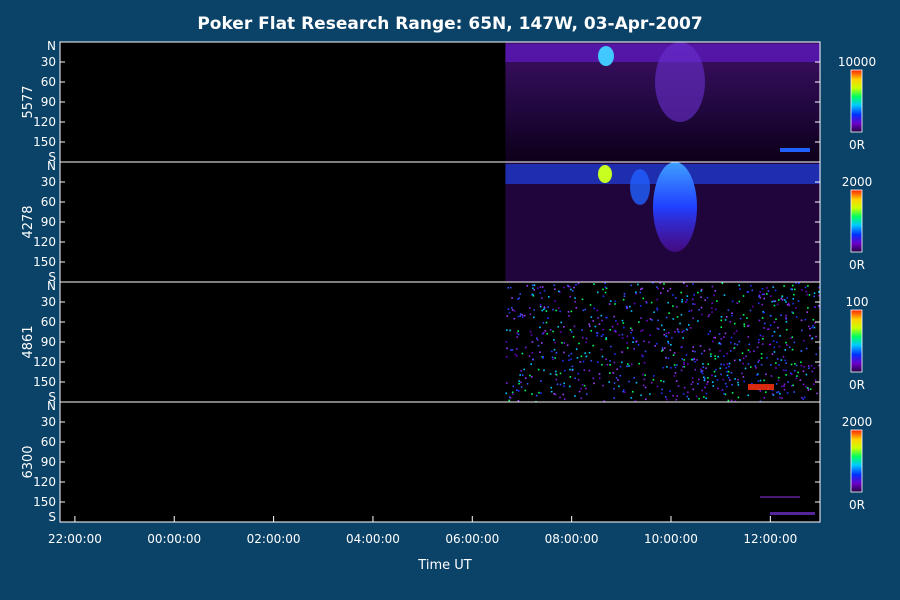 The height and width of the screenshot is (600, 900). I want to click on y-tick-label: 150, so click(44, 502).